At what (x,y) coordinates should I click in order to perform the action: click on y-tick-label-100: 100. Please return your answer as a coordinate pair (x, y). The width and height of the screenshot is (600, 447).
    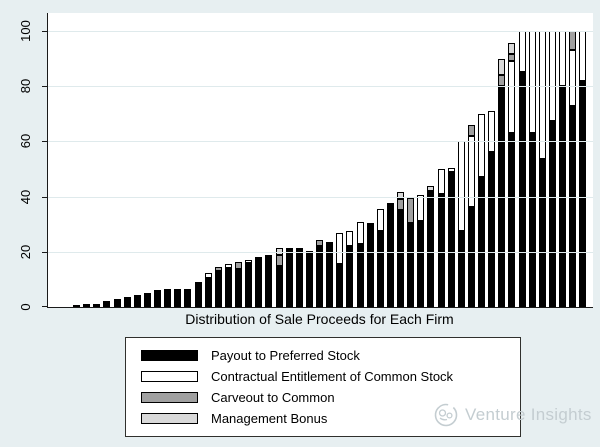
    Looking at the image, I should click on (25, 31).